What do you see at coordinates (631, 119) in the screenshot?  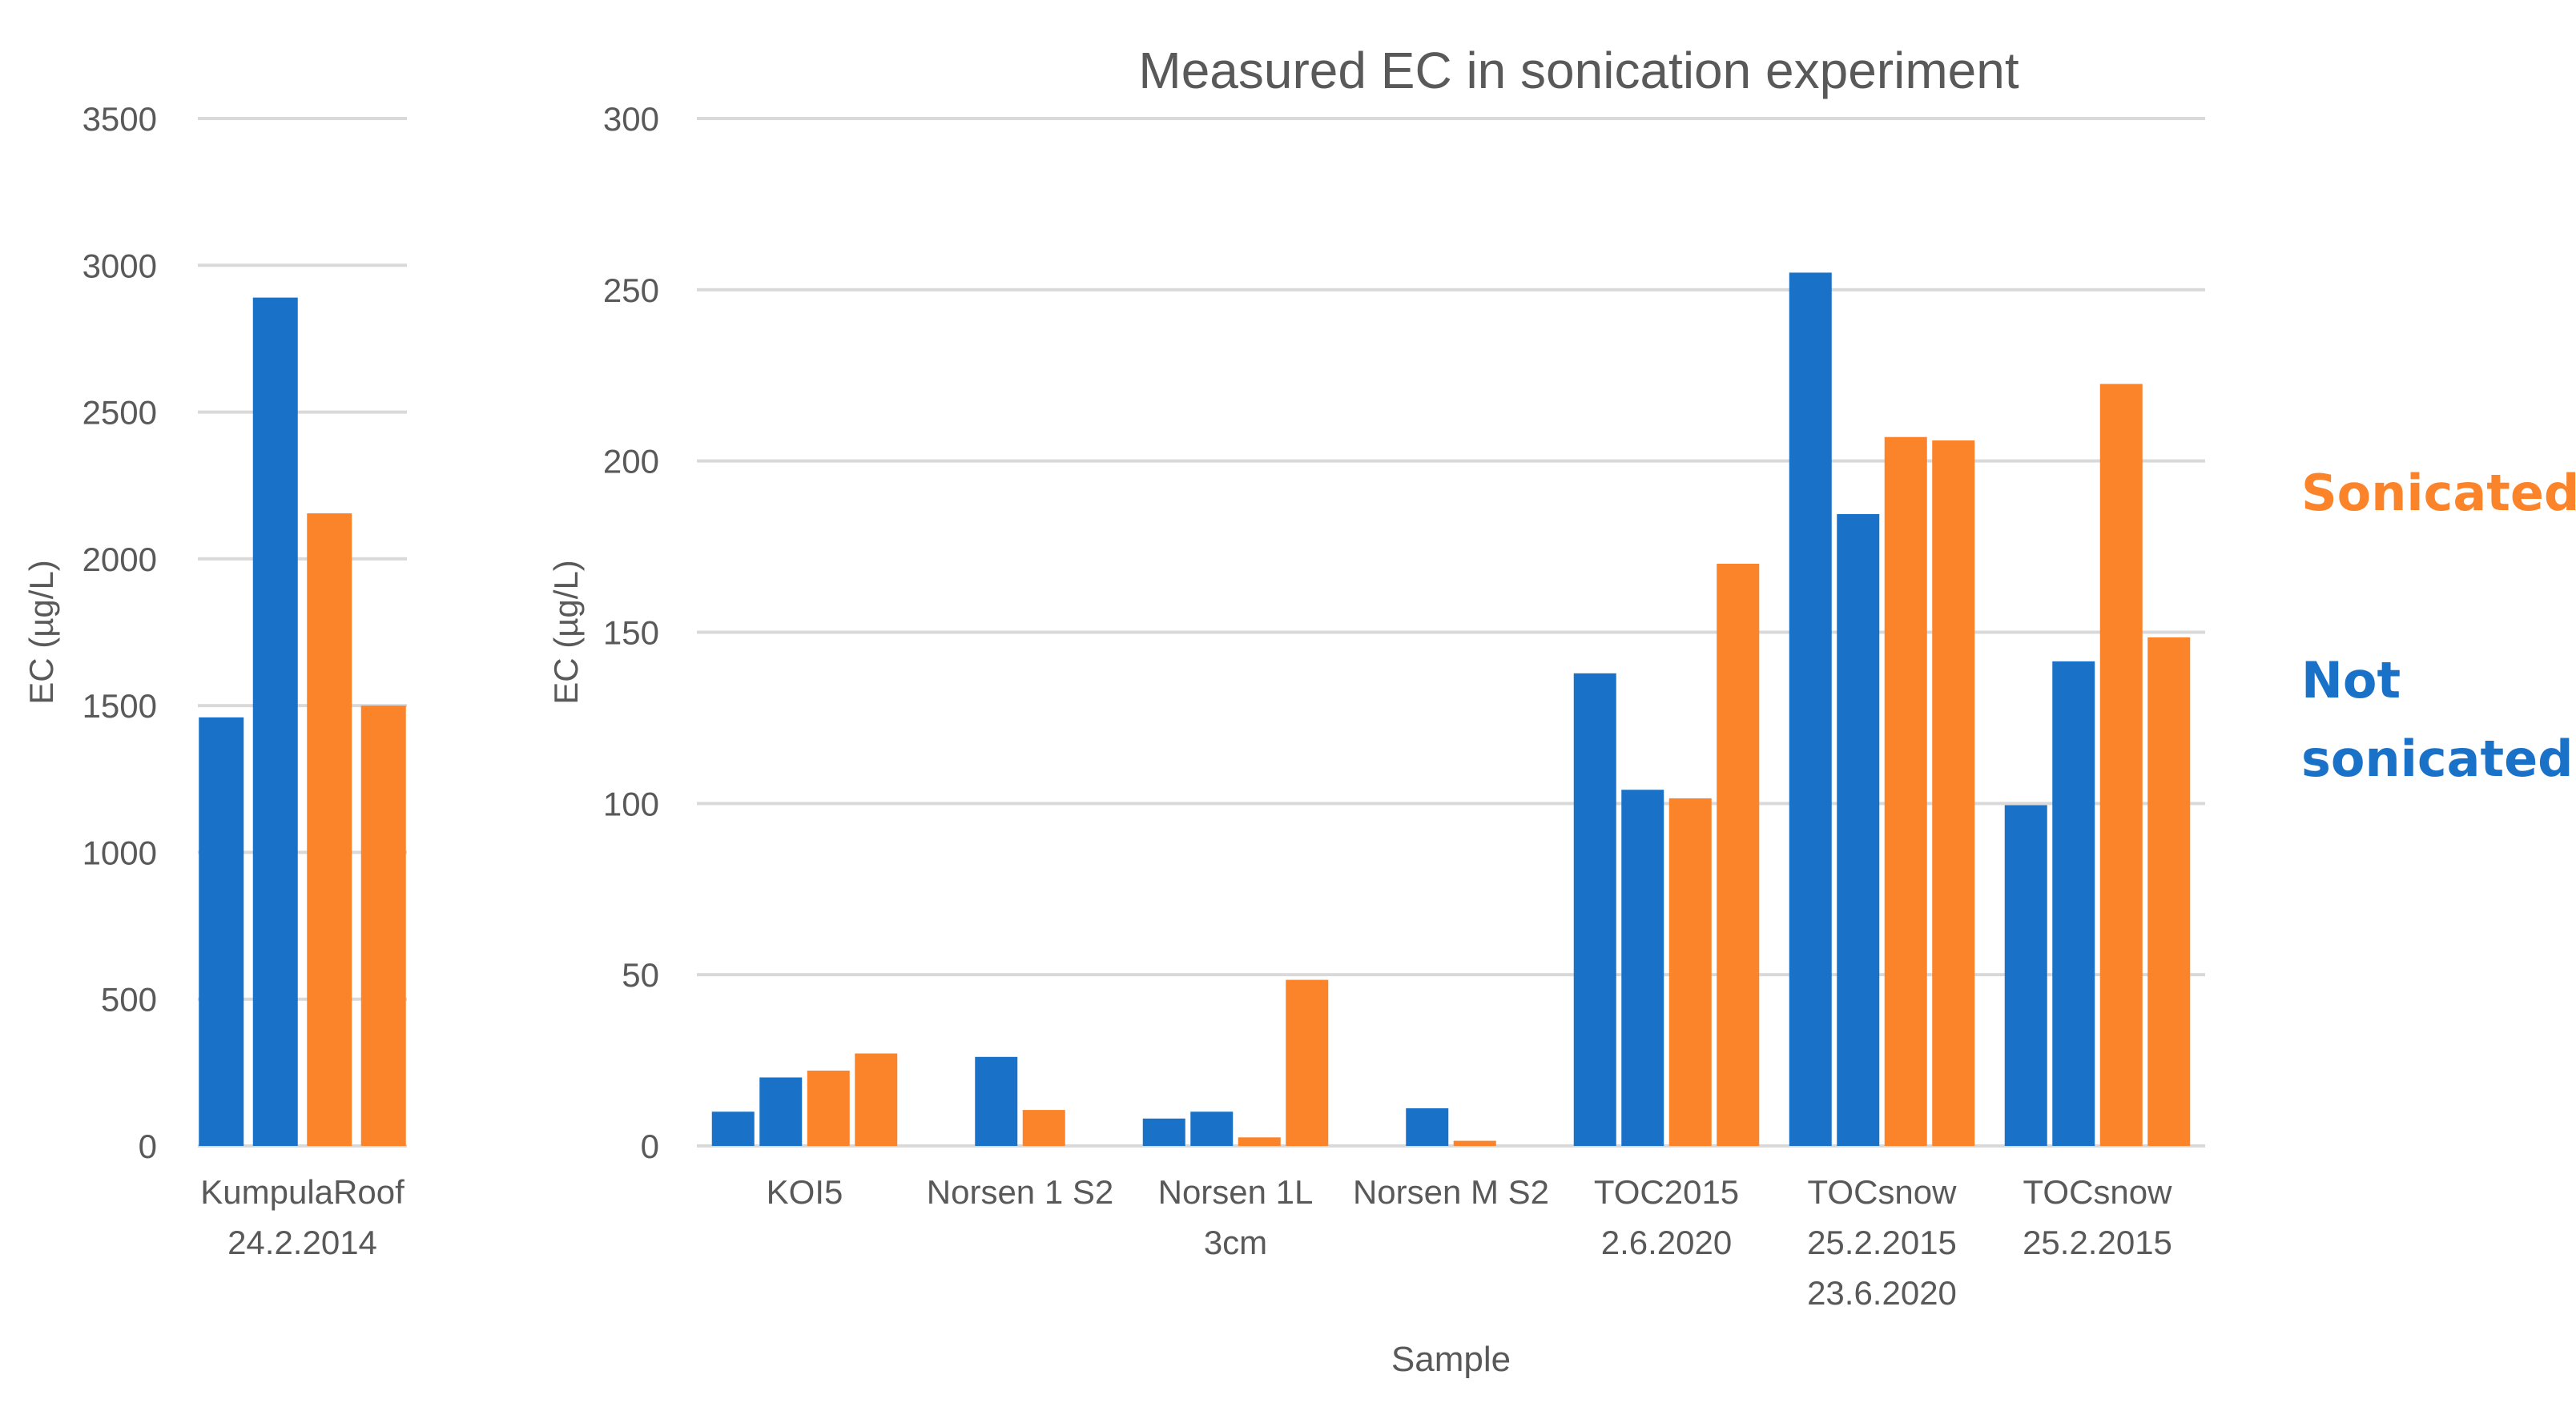 I see `chart2-ytick-label: 300` at bounding box center [631, 119].